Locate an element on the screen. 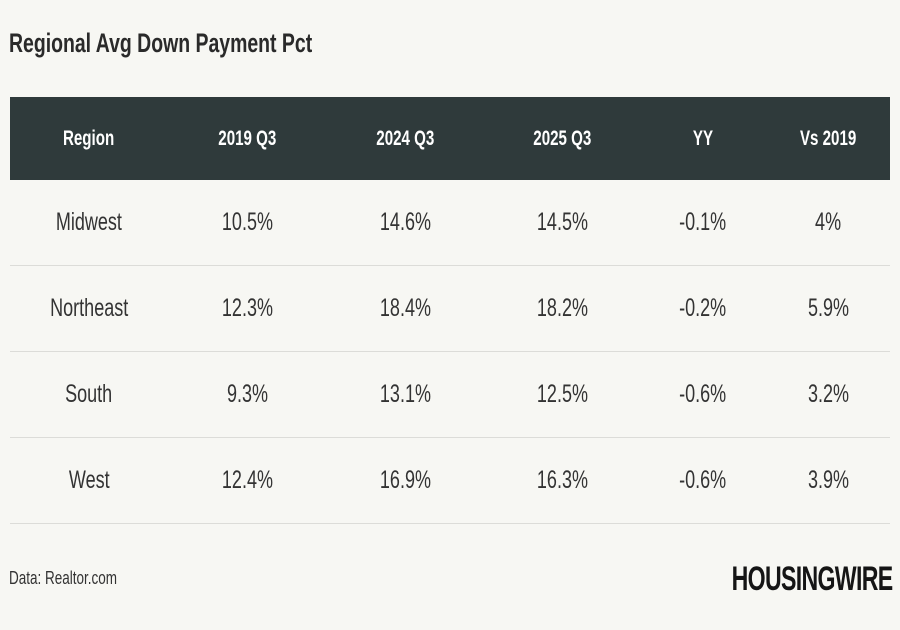  chart-title: Regional Avg Down Payment Pct is located at coordinates (161, 43).